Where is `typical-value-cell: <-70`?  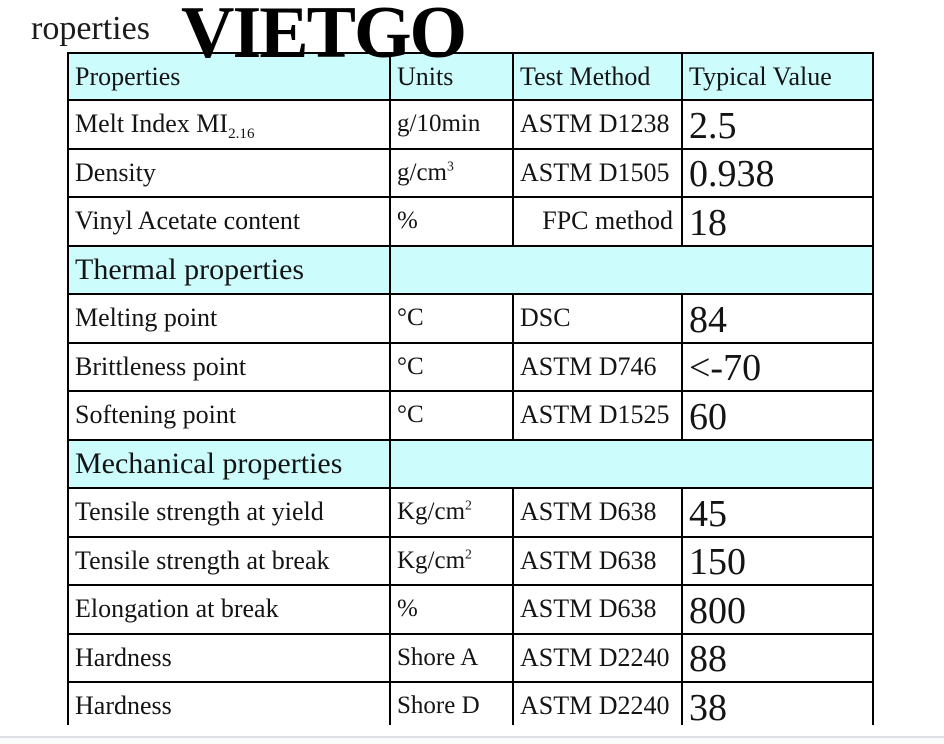 typical-value-cell: <-70 is located at coordinates (777, 366).